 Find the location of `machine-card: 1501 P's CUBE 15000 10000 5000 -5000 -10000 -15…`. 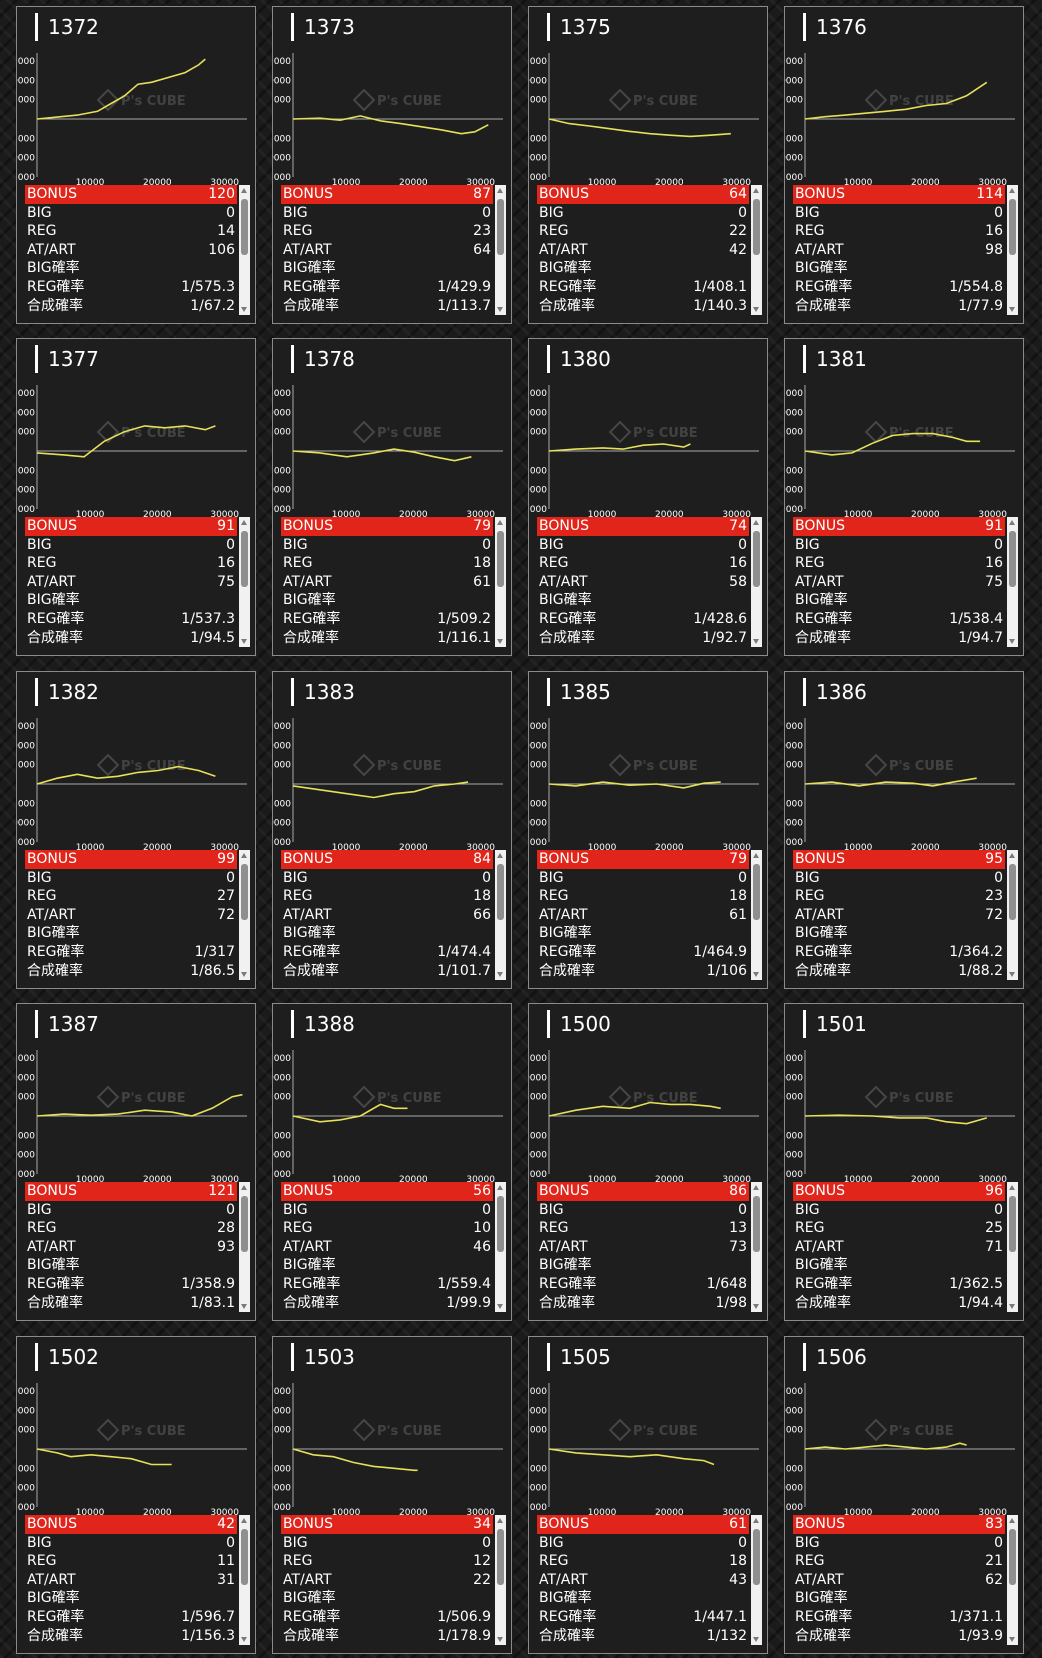

machine-card: 1501 P's CUBE 15000 10000 5000 -5000 -10000 -15… is located at coordinates (904, 1162).